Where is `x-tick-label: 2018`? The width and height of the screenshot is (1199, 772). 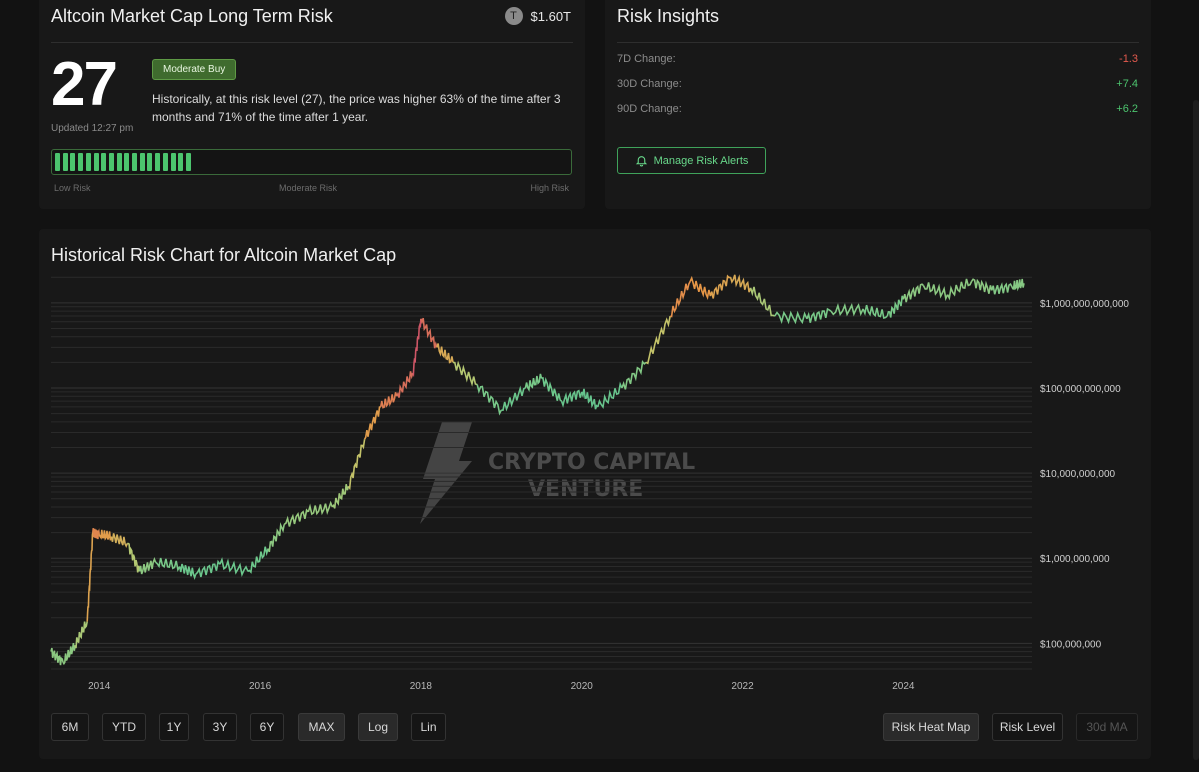 x-tick-label: 2018 is located at coordinates (421, 686).